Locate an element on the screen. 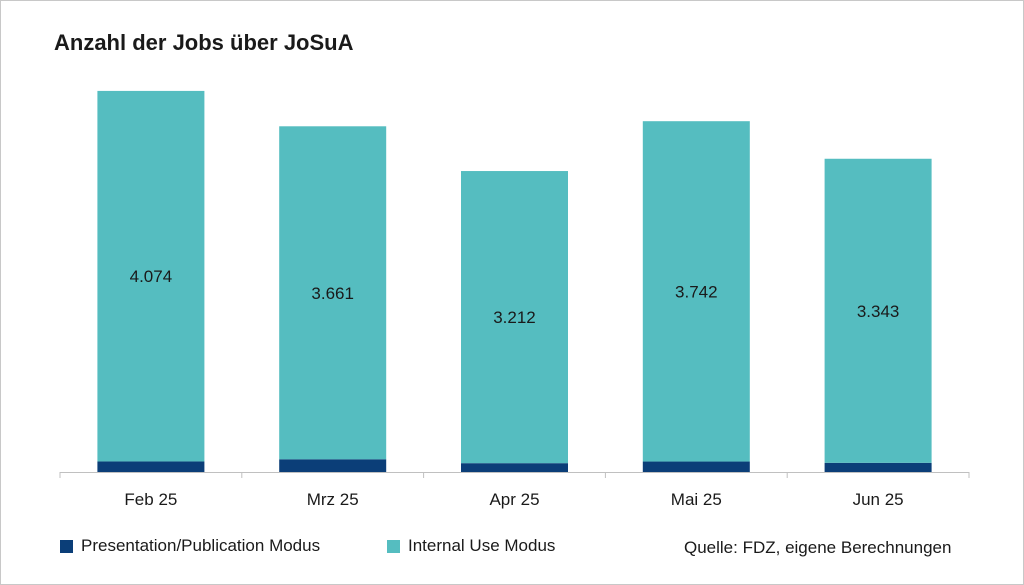 The height and width of the screenshot is (585, 1024). data-label-internal: 3.212 is located at coordinates (514, 317).